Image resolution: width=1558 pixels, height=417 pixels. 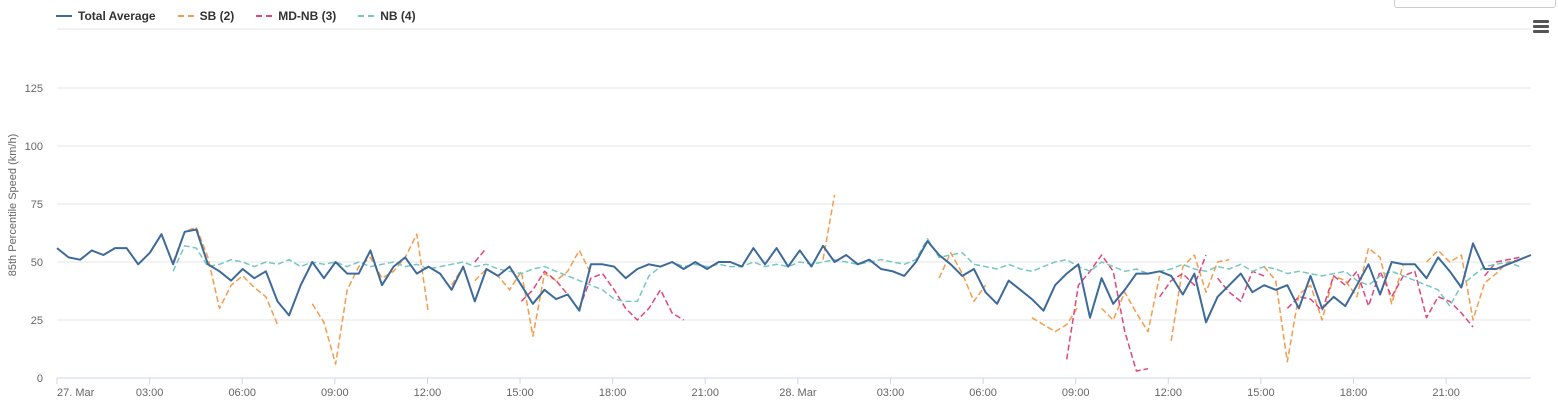 I want to click on chart-menu-button, so click(x=1541, y=27).